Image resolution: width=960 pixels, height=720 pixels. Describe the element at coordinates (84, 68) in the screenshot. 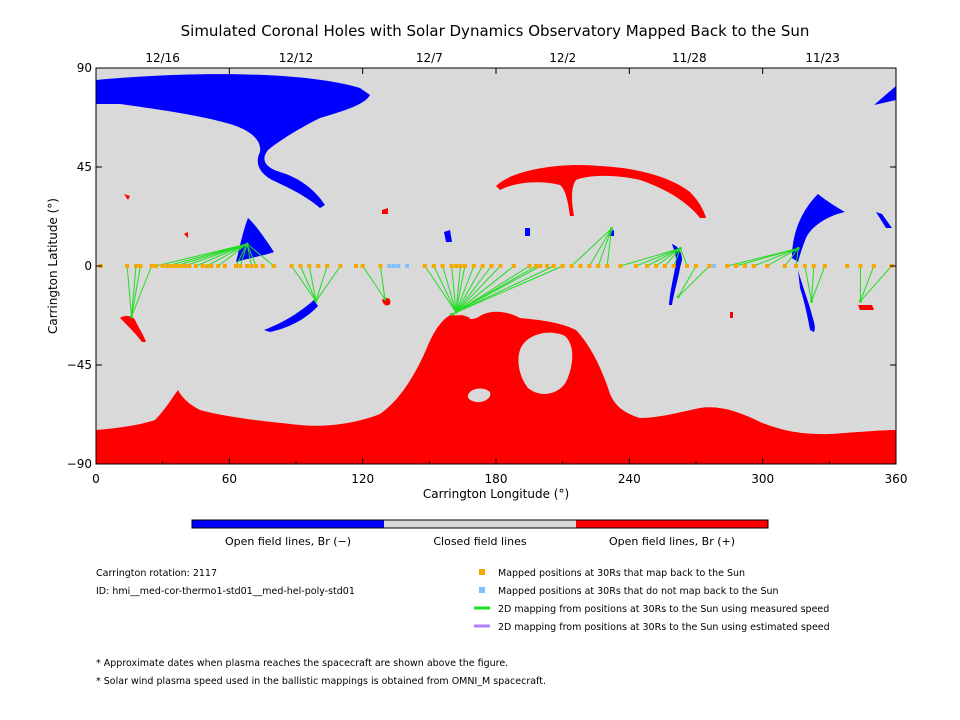

I see `y-tick-label: 90` at that location.